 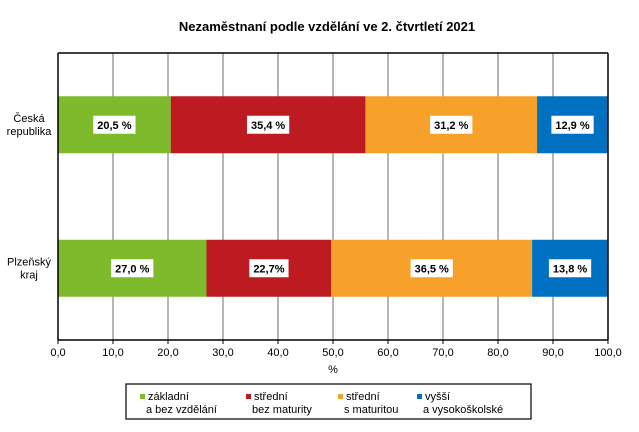 I want to click on category-labels: Česká republika Plzeňský kraj, so click(x=30, y=197).